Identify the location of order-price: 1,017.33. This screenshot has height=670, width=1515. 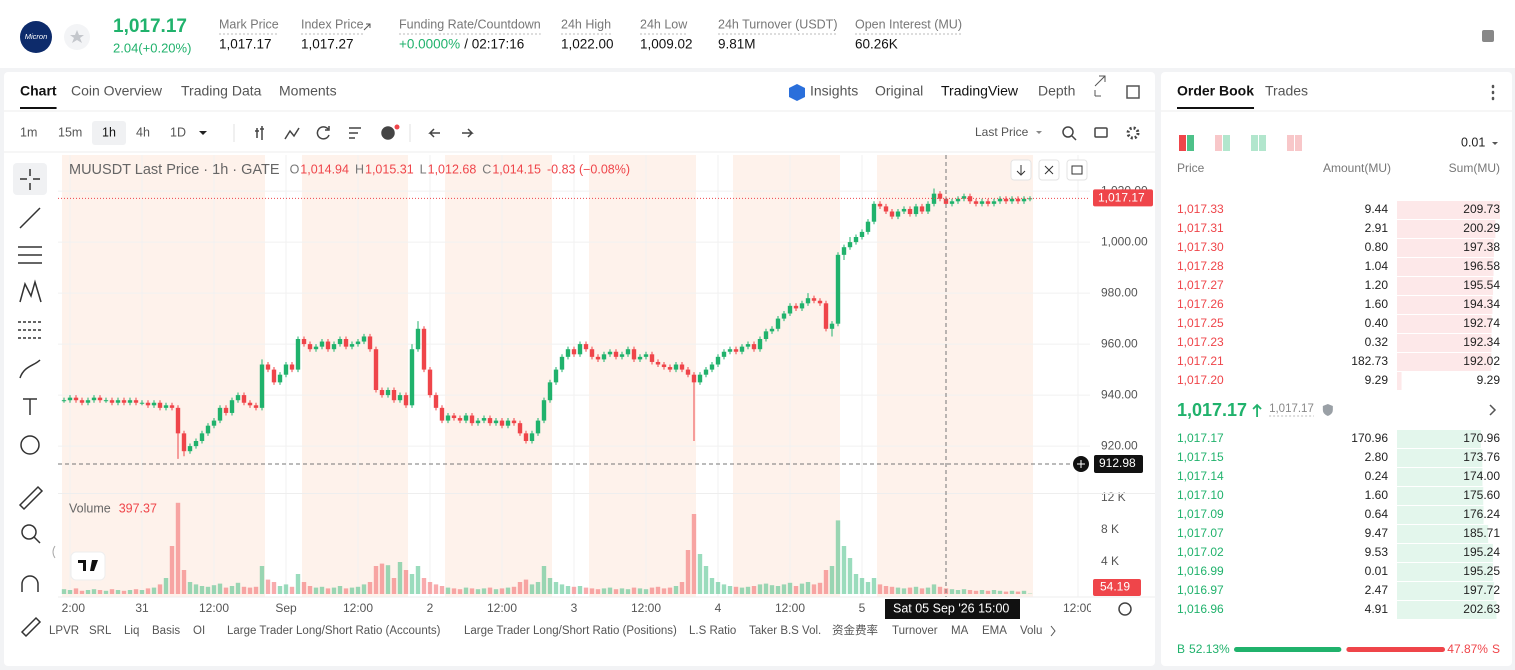
(1200, 209).